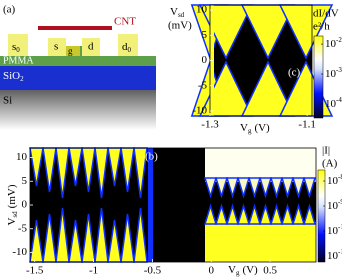 Image resolution: width=342 pixels, height=278 pixels. Describe the element at coordinates (340, 202) in the screenshot. I see `tick-exp: -9` at that location.